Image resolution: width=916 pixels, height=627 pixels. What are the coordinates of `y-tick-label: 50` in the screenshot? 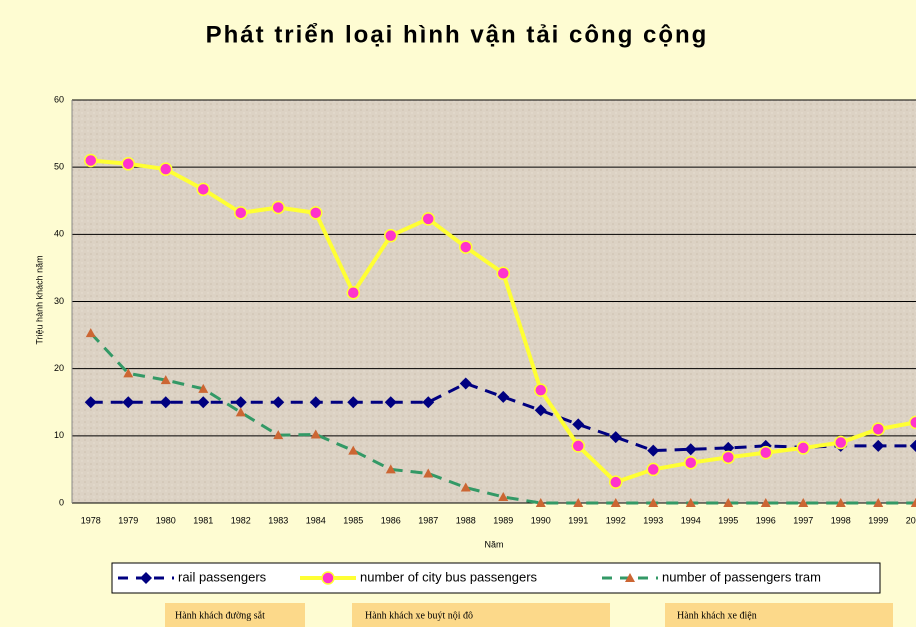 It's located at (59, 167).